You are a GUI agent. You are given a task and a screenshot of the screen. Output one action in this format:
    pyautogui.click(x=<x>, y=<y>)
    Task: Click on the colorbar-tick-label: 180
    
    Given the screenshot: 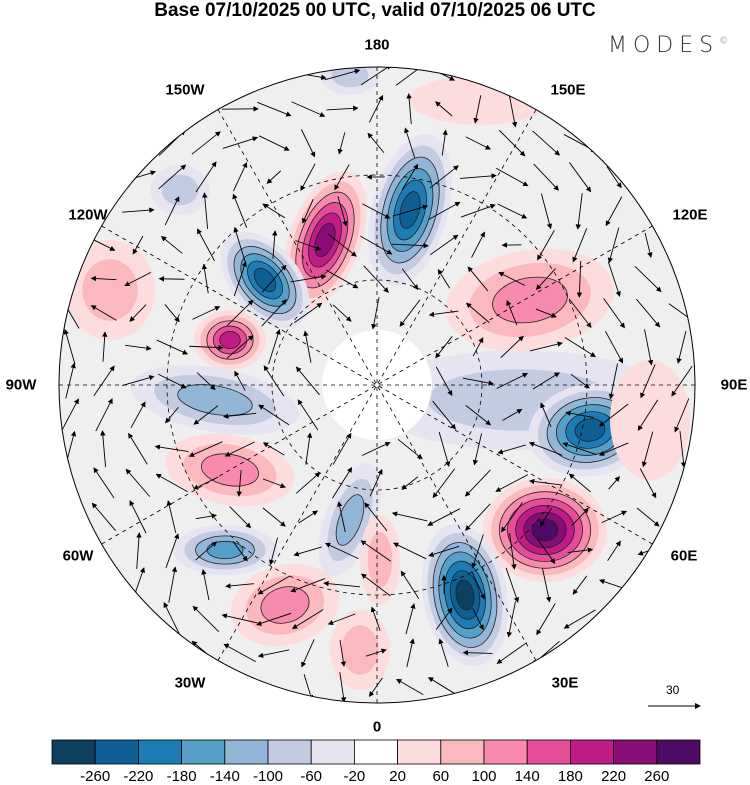 What is the action you would take?
    pyautogui.click(x=570, y=776)
    